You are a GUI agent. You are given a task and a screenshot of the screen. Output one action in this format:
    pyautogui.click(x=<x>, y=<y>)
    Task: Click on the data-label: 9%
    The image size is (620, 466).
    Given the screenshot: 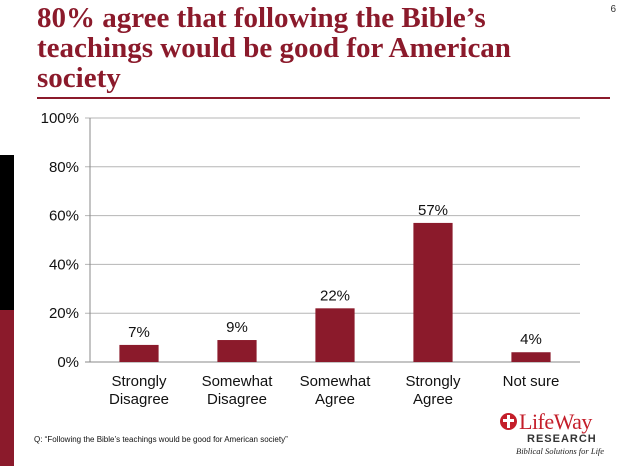 What is the action you would take?
    pyautogui.click(x=237, y=327)
    